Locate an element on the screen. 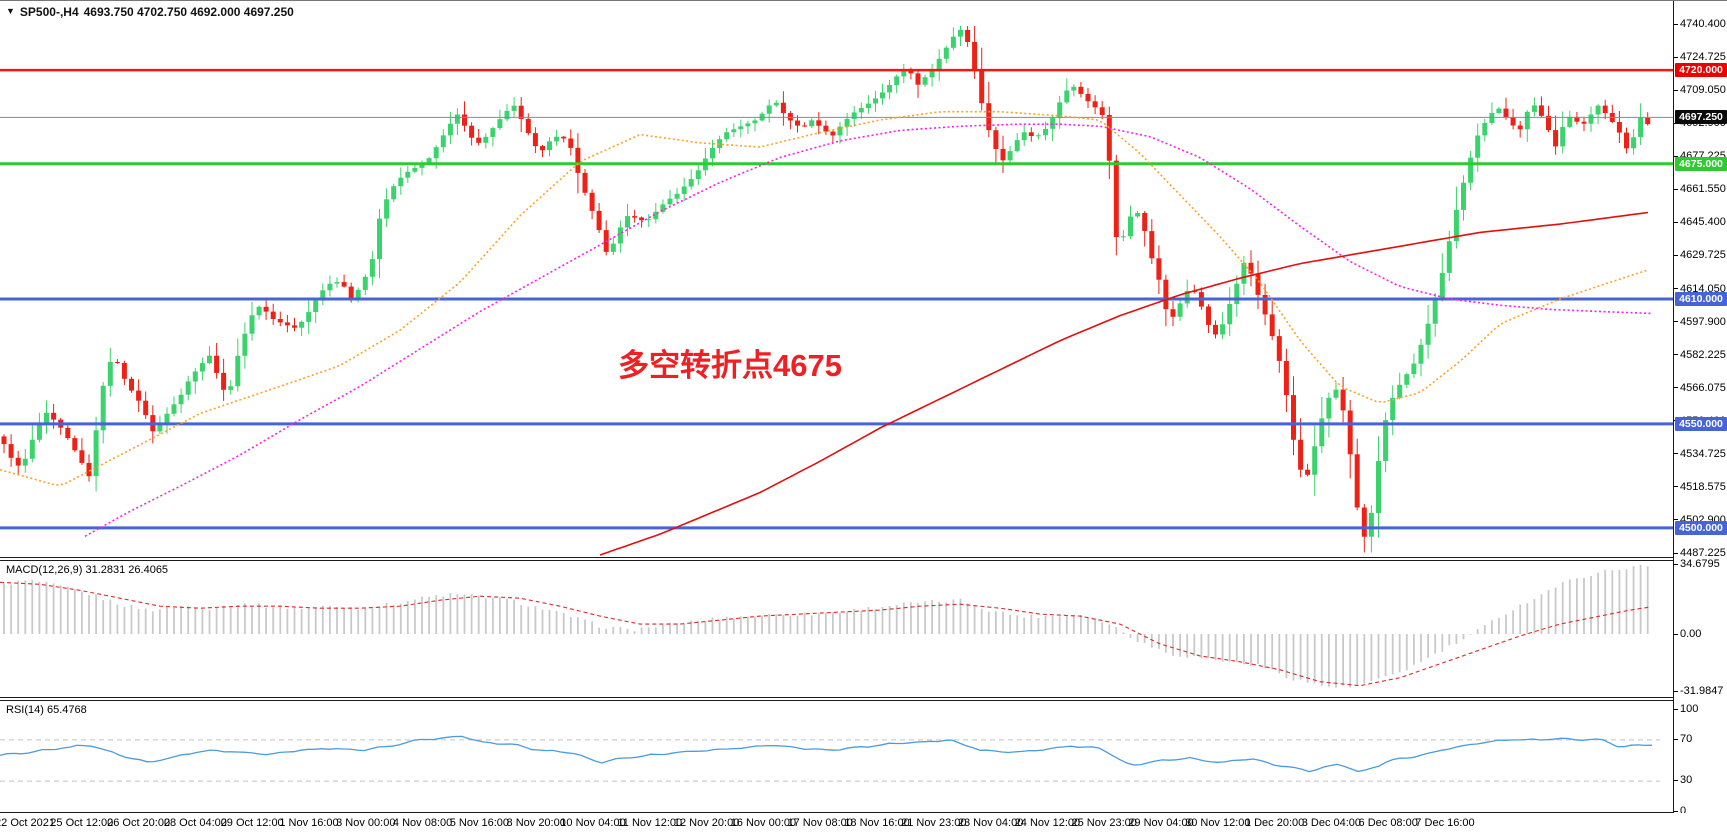  date-tick-label: 11 Nov 12:00 is located at coordinates (650, 823).